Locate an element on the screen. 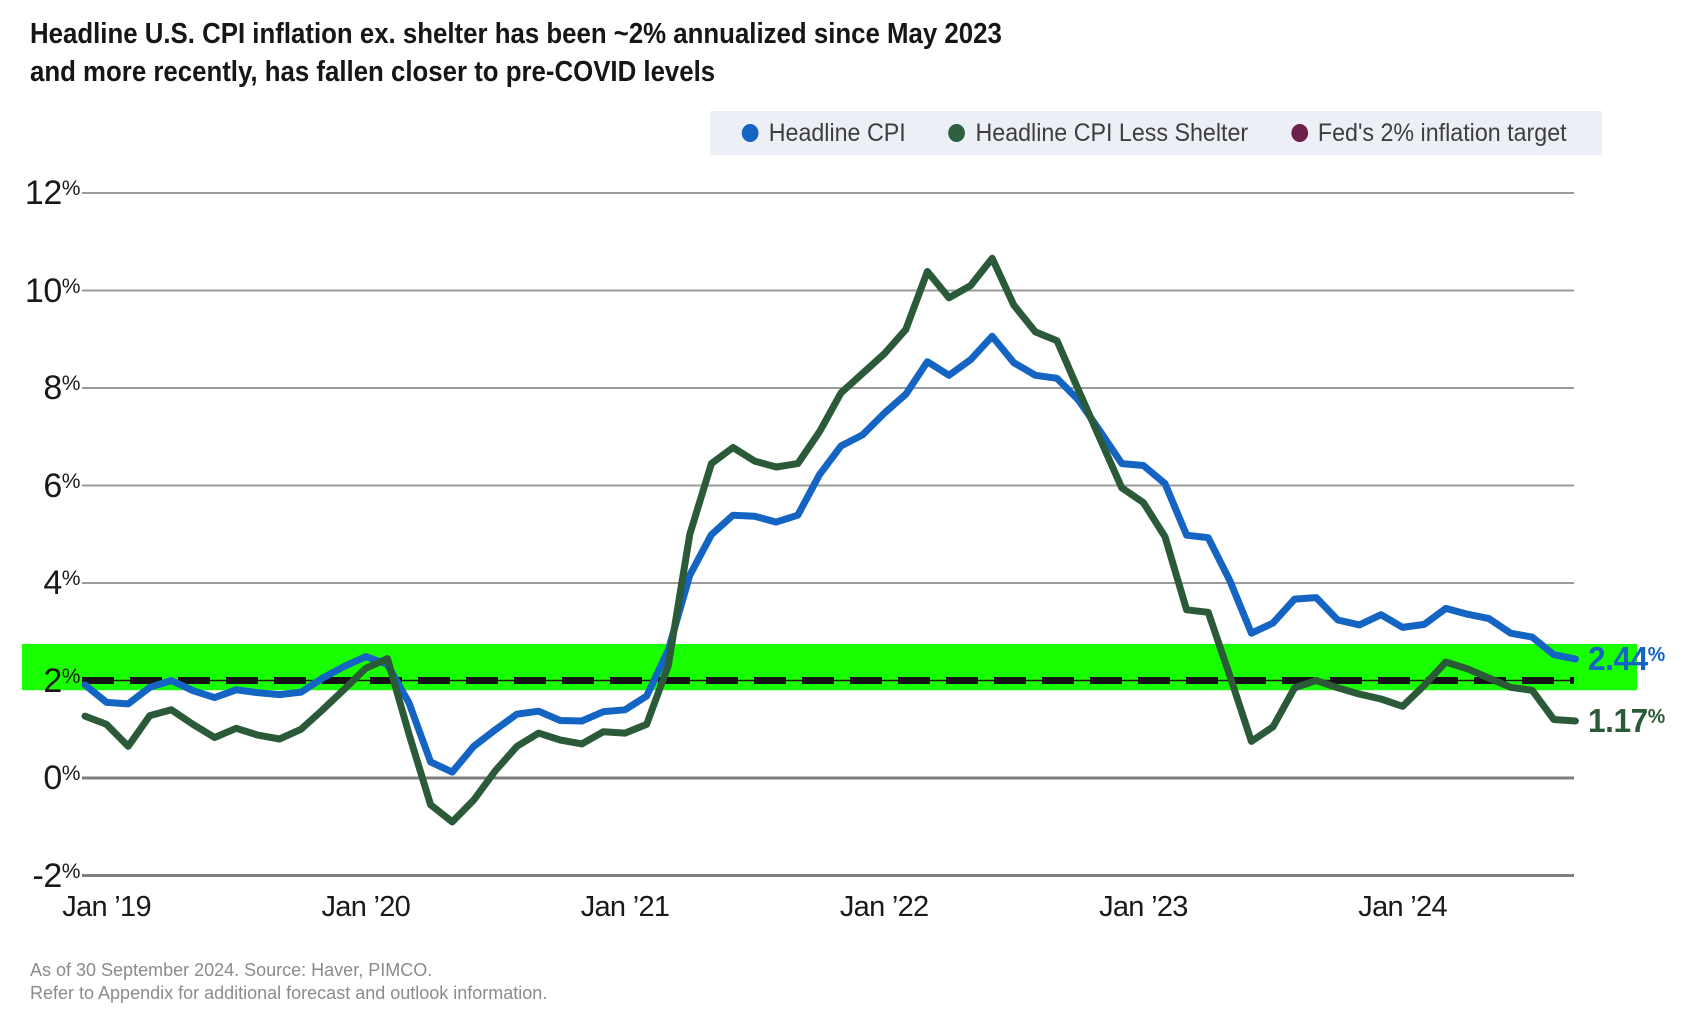 The image size is (1694, 1026). y-axis-tick-label: 8% is located at coordinates (61, 388).